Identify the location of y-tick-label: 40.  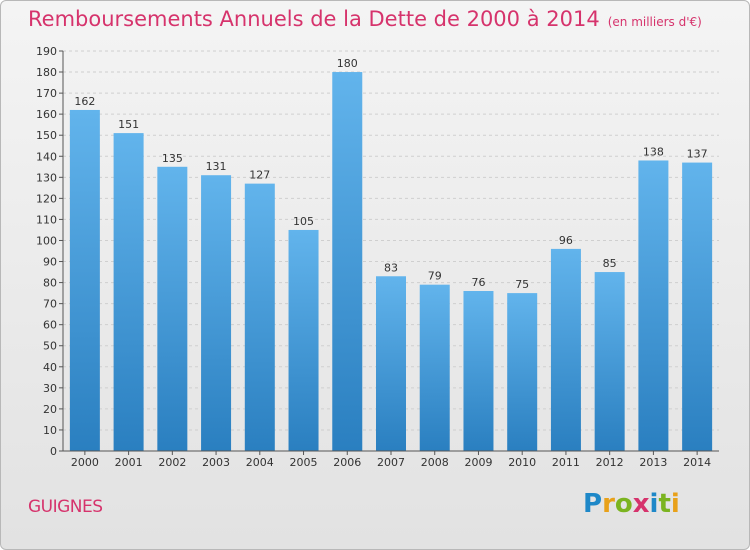
(50, 367).